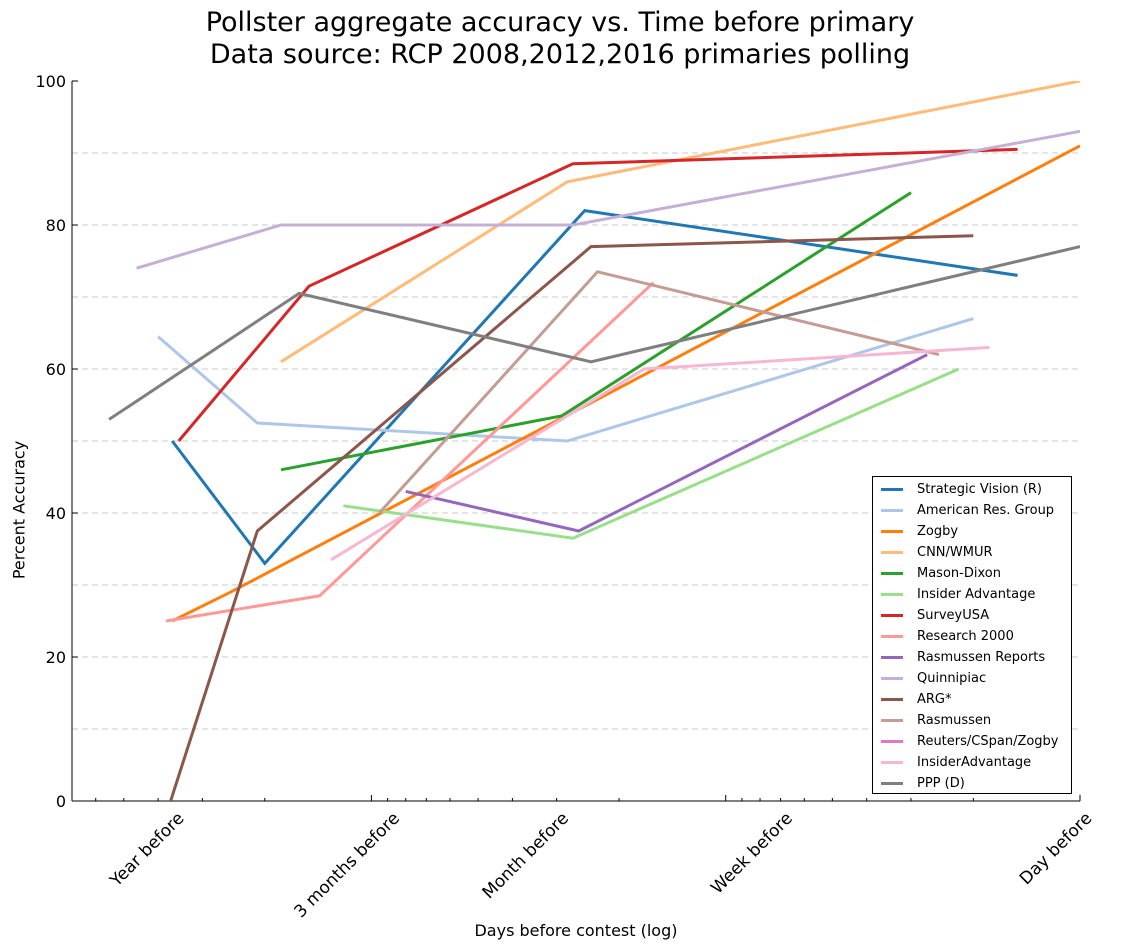 The image size is (1128, 952). I want to click on legend-label: Reuters/CSpan/Zogby, so click(988, 741).